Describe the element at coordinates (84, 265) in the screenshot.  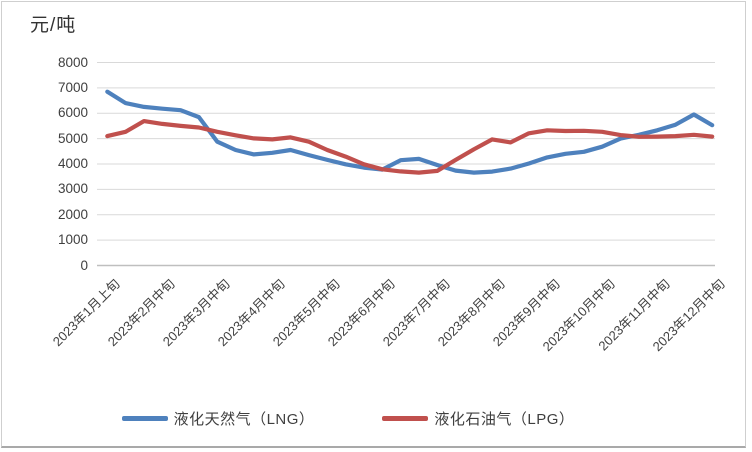
I see `y-axis-tick-label: 0` at that location.